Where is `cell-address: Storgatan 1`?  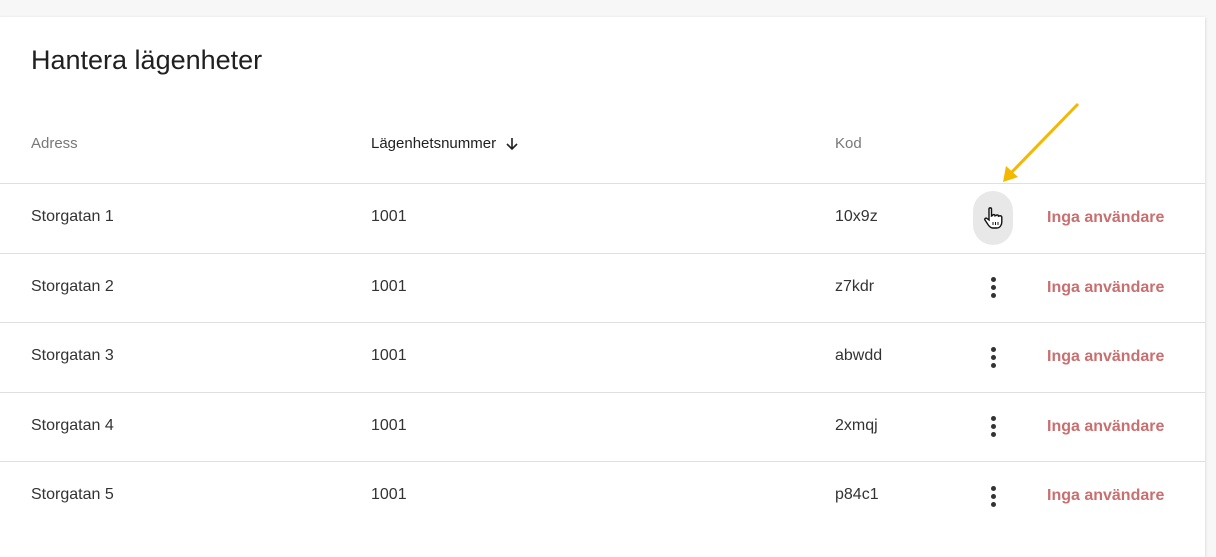 cell-address: Storgatan 1 is located at coordinates (72, 216).